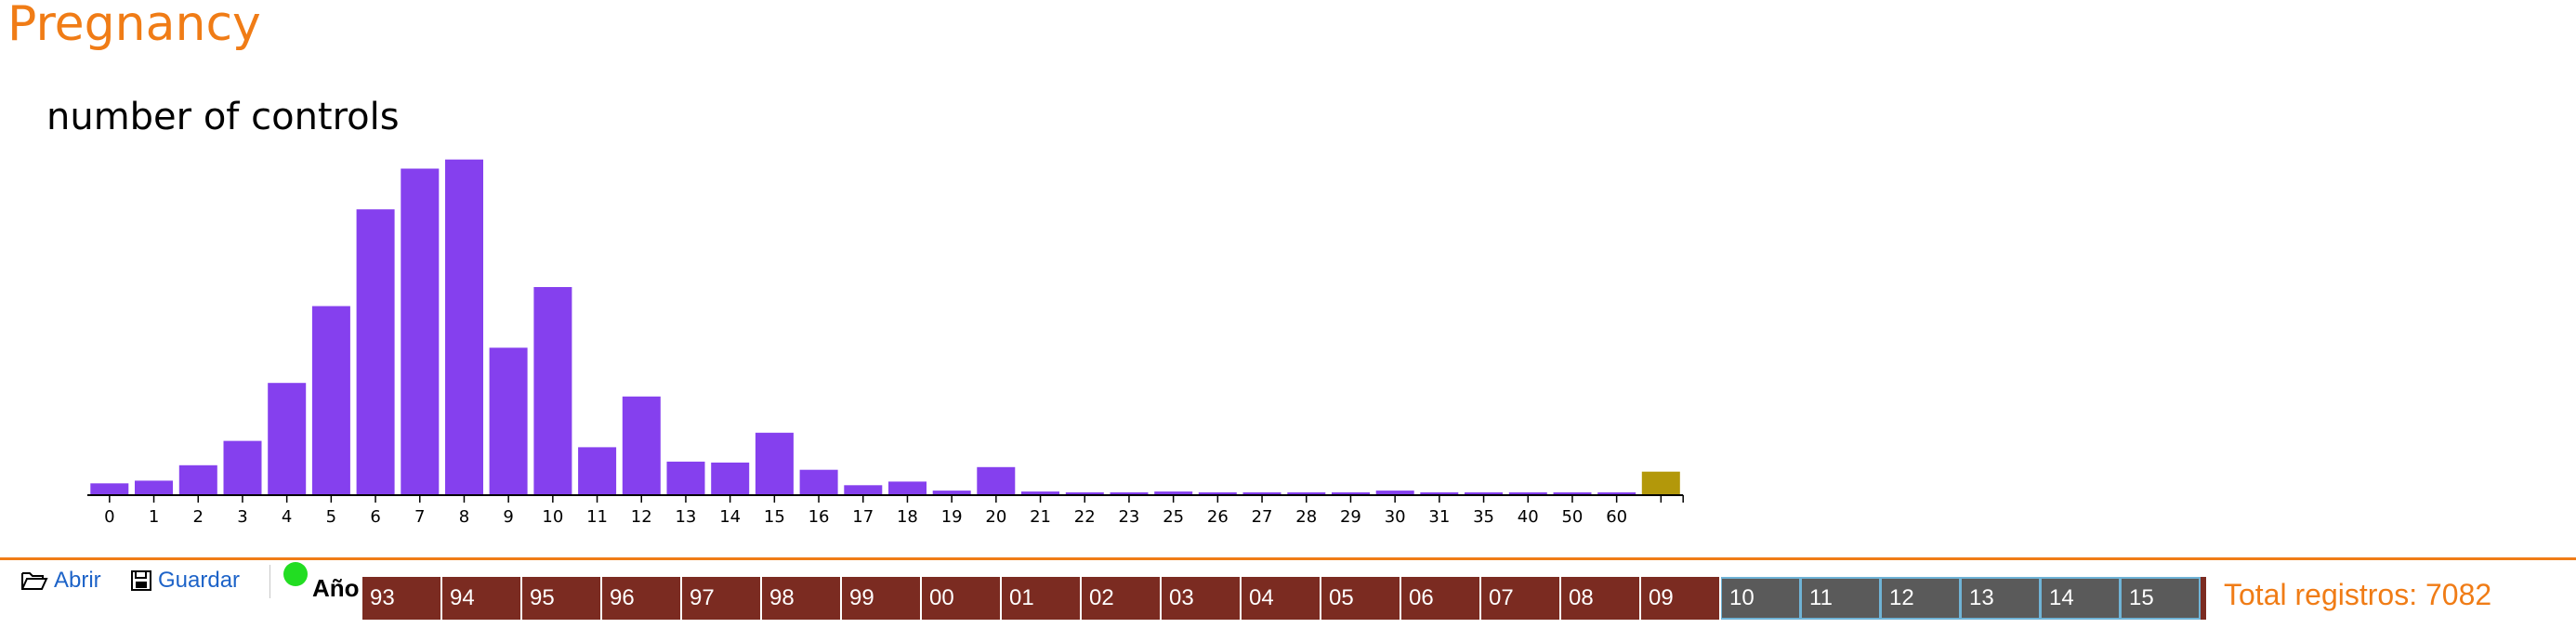 The height and width of the screenshot is (628, 2576). I want to click on year-cell-93: 93, so click(402, 598).